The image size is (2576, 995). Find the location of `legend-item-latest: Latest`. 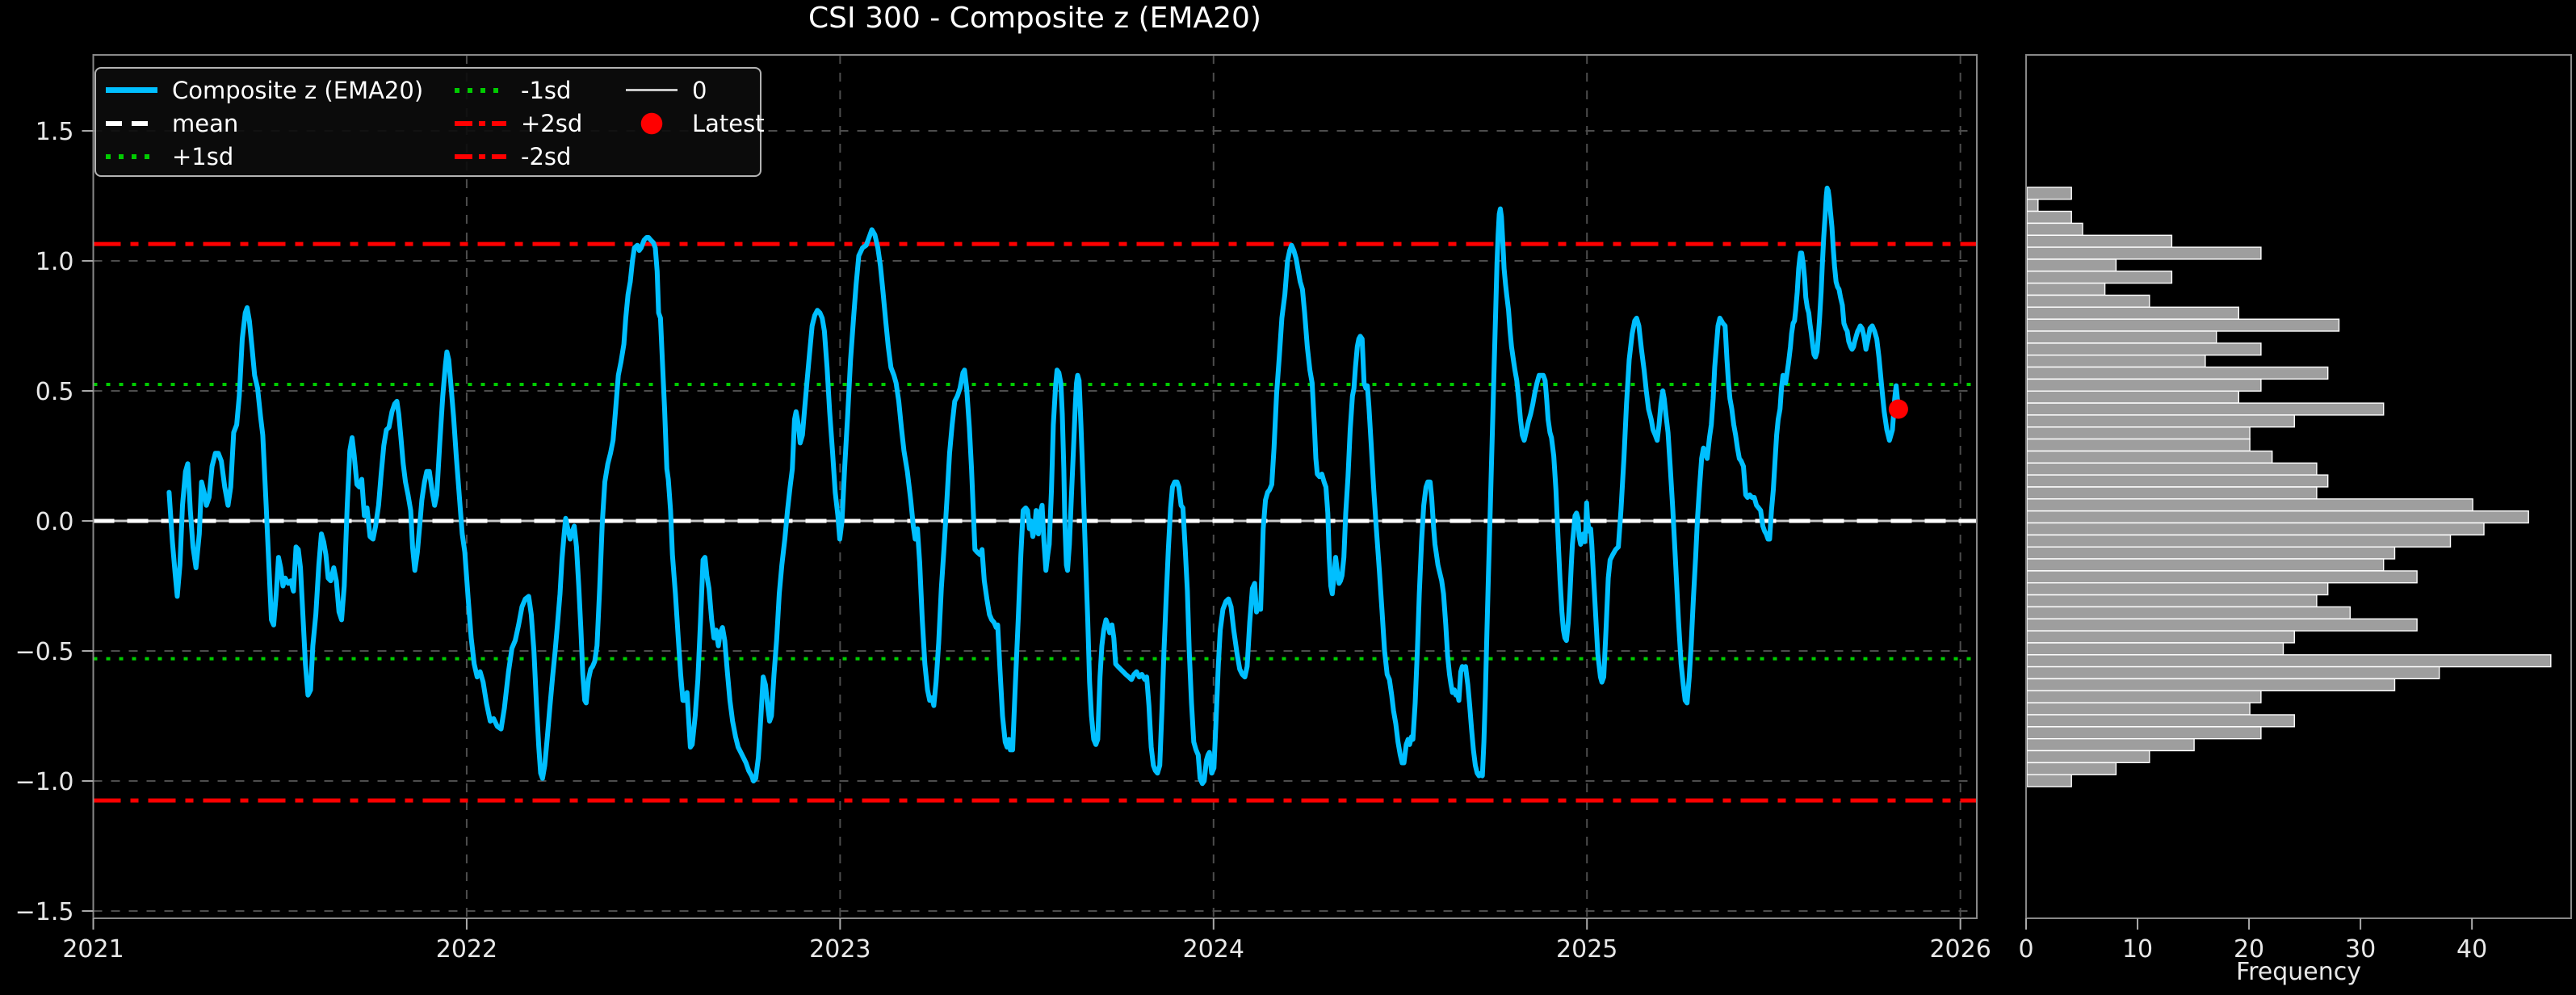

legend-item-latest: Latest is located at coordinates (695, 123).